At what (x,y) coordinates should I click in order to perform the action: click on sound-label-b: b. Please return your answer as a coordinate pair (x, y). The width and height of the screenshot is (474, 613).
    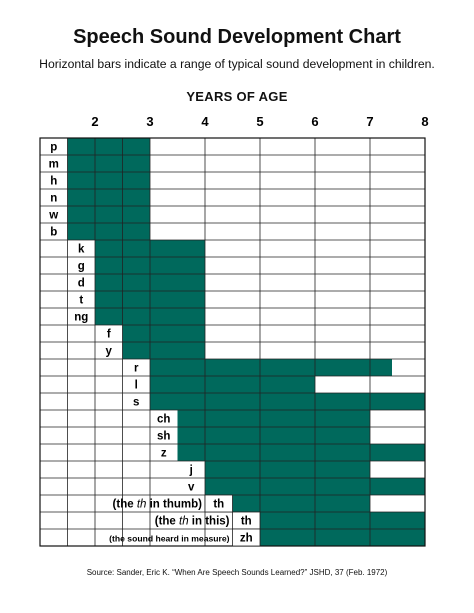
    Looking at the image, I should click on (53, 233).